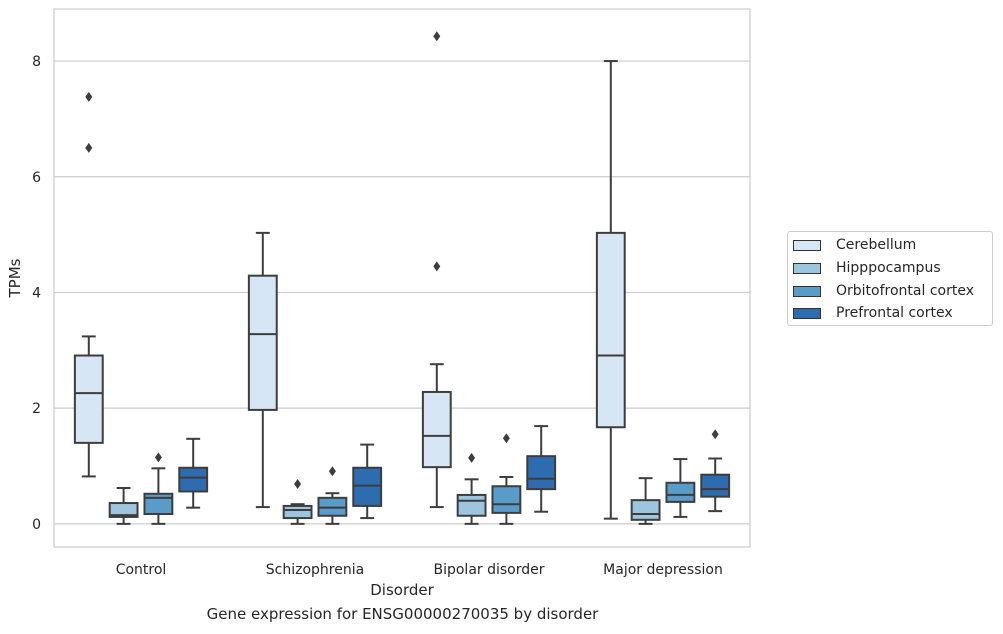 This screenshot has width=1003, height=634. Describe the element at coordinates (905, 291) in the screenshot. I see `legend-label-orbitofrontal-cortex: Orbitofrontal cortex` at that location.